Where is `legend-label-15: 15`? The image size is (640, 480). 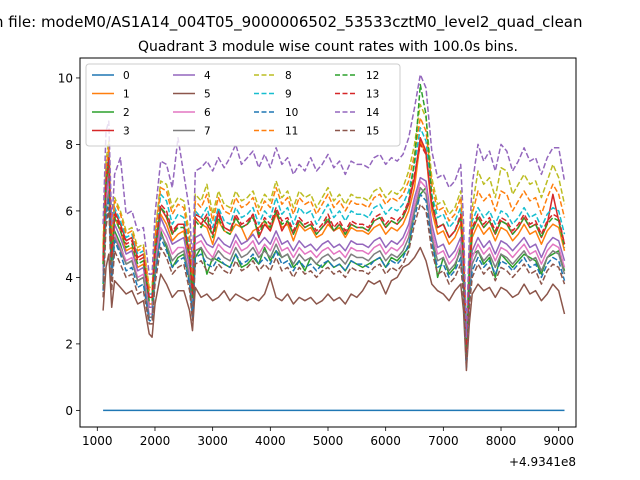
legend-label-15: 15 is located at coordinates (372, 132).